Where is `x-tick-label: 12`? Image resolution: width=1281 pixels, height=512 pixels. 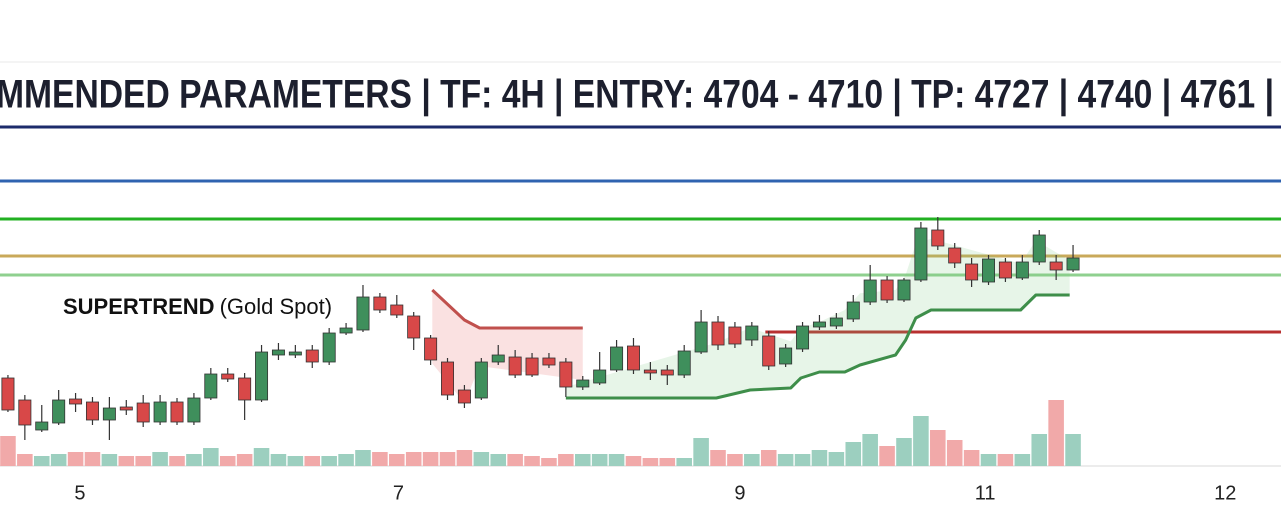
x-tick-label: 12 is located at coordinates (1225, 493).